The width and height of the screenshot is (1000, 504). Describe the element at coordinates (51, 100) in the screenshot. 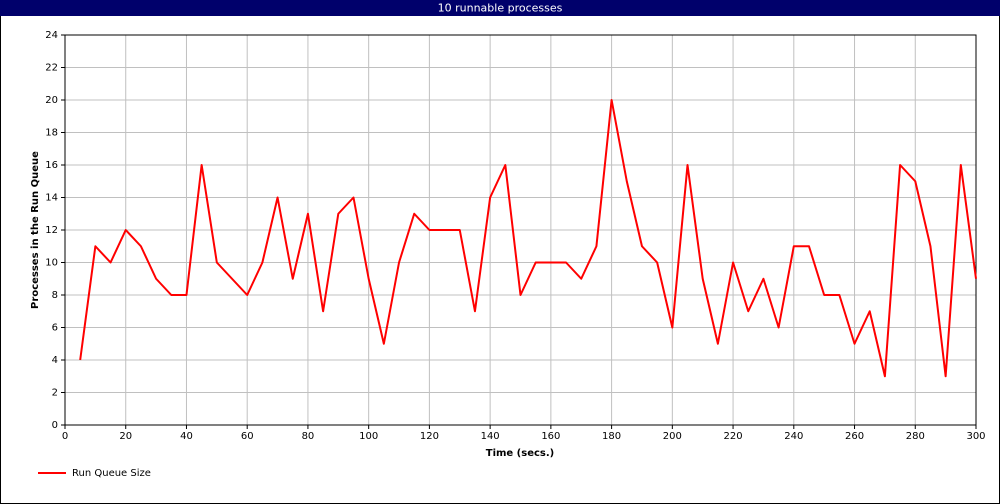

I see `y-tick-label: 20` at that location.